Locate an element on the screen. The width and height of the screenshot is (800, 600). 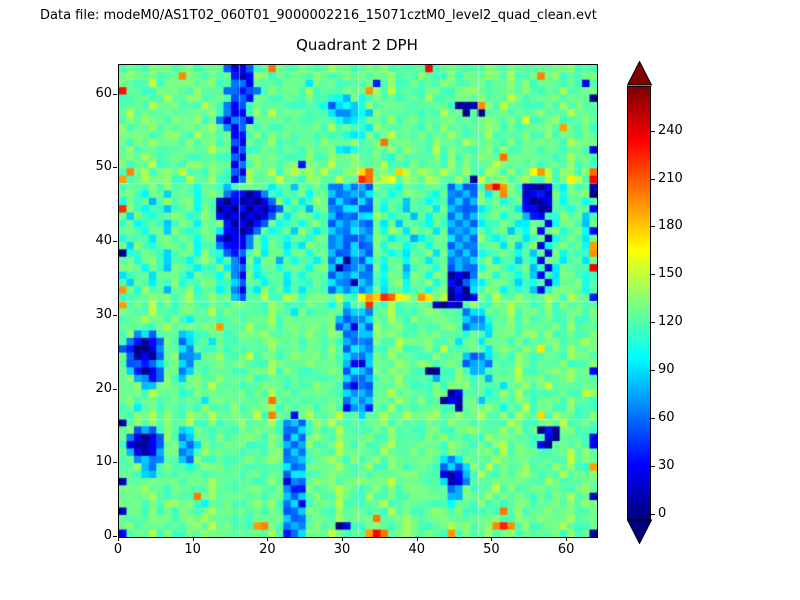
colorbar-tick-label: 0 is located at coordinates (662, 513).